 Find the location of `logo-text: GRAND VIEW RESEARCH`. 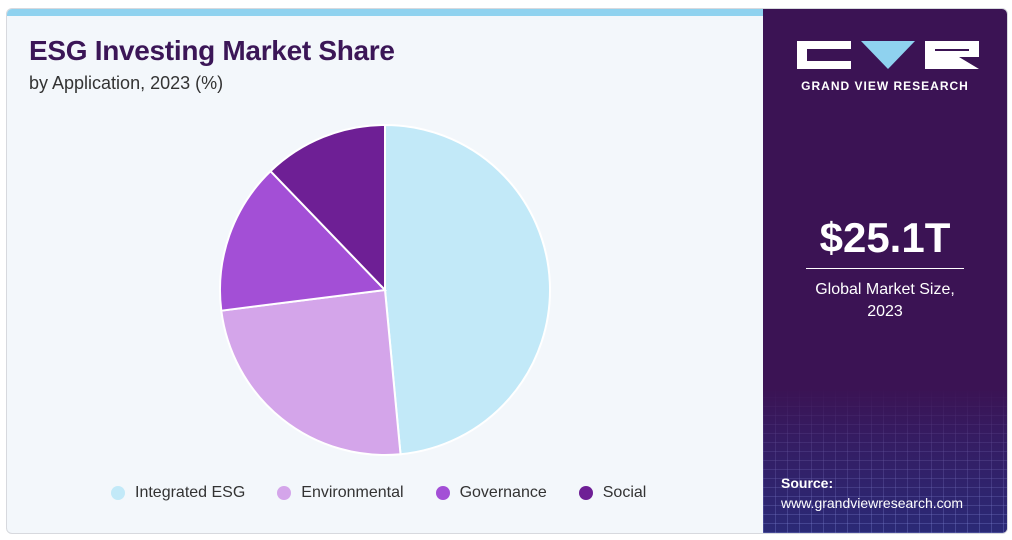

logo-text: GRAND VIEW RESEARCH is located at coordinates (885, 86).